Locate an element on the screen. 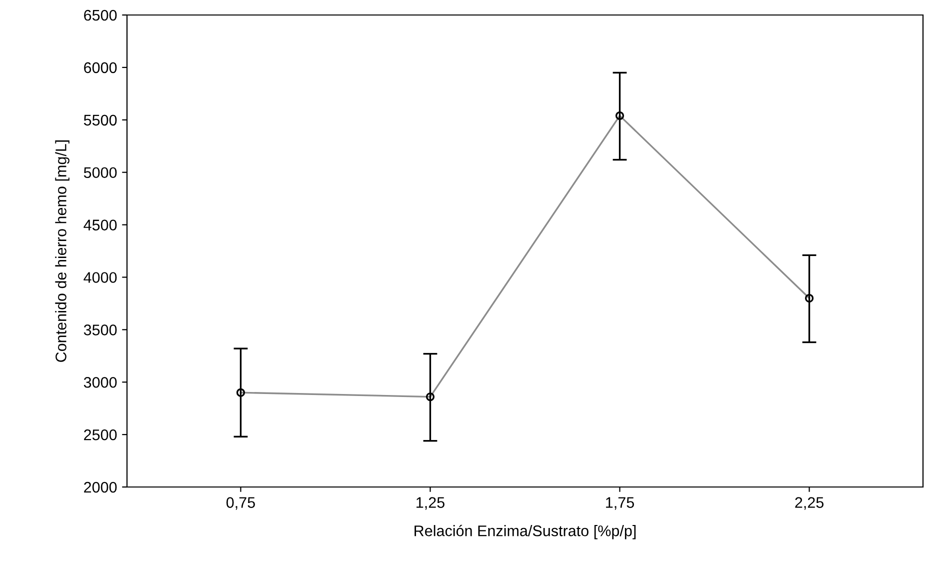 This screenshot has height=561, width=928. y-tick-label: 4500 is located at coordinates (100, 225).